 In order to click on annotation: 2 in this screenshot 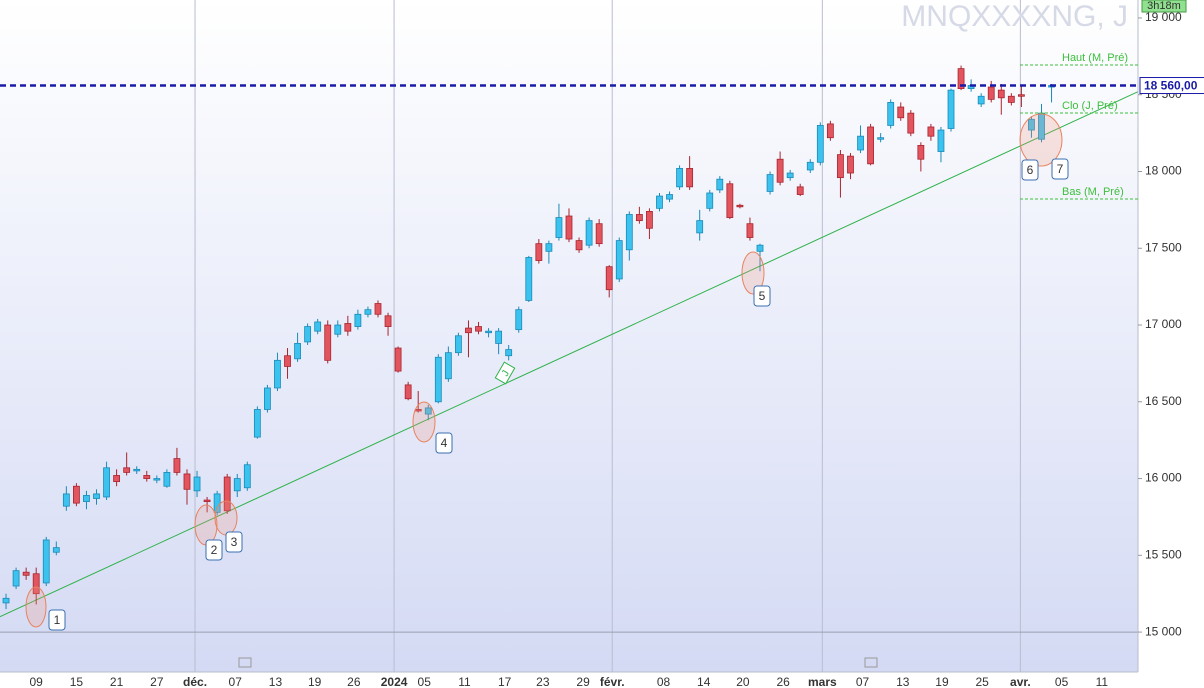, I will do `click(214, 550)`.